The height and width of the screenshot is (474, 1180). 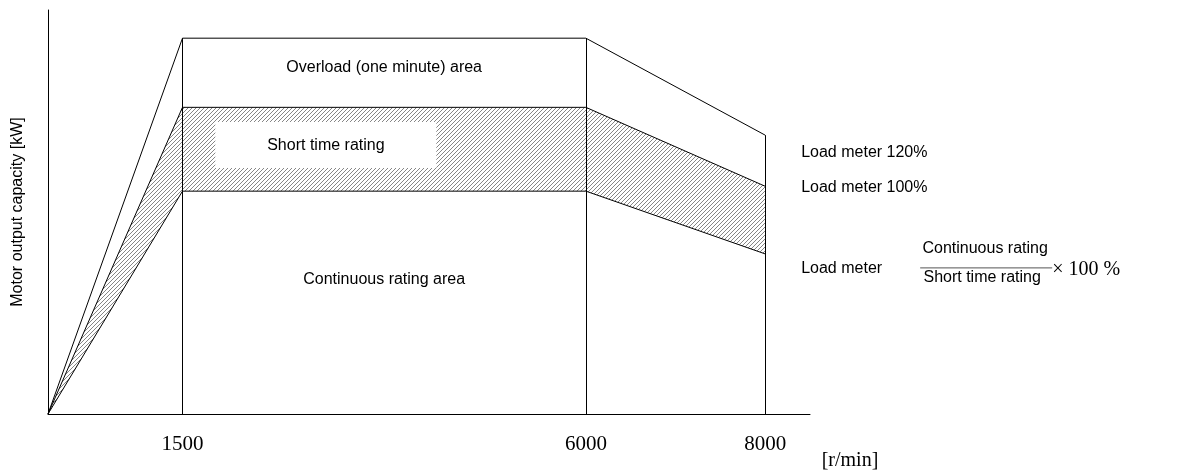 I want to click on annotation: Overload (one minute) area, so click(x=384, y=66).